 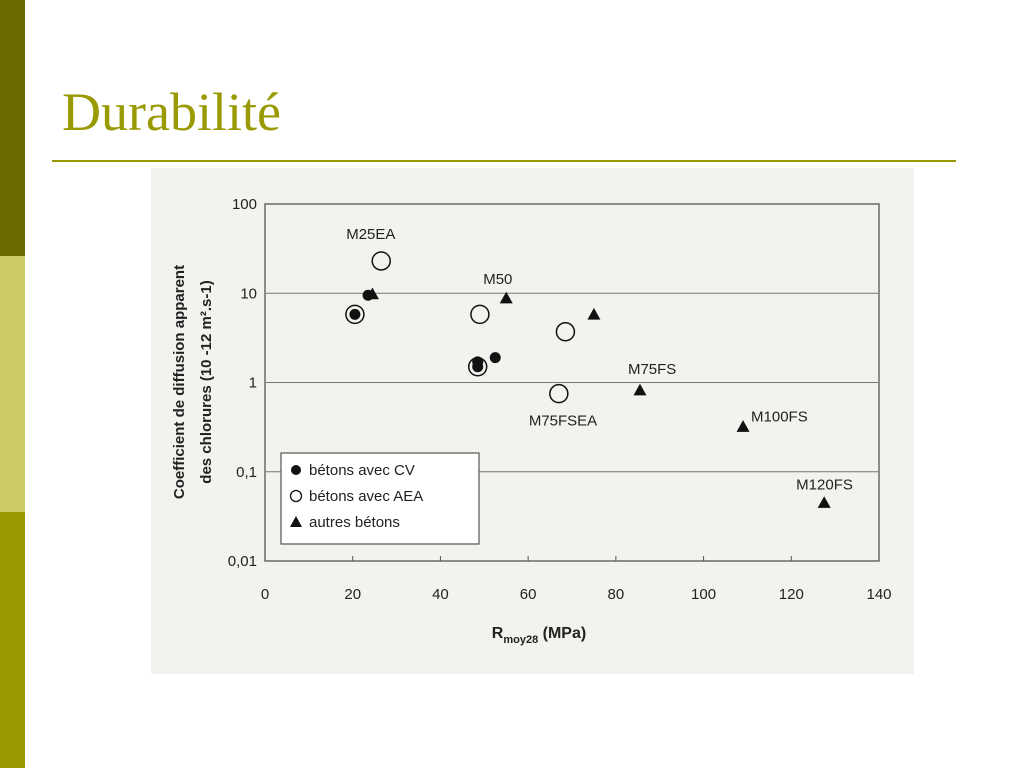 What do you see at coordinates (824, 485) in the screenshot?
I see `point-annotation: M120FS` at bounding box center [824, 485].